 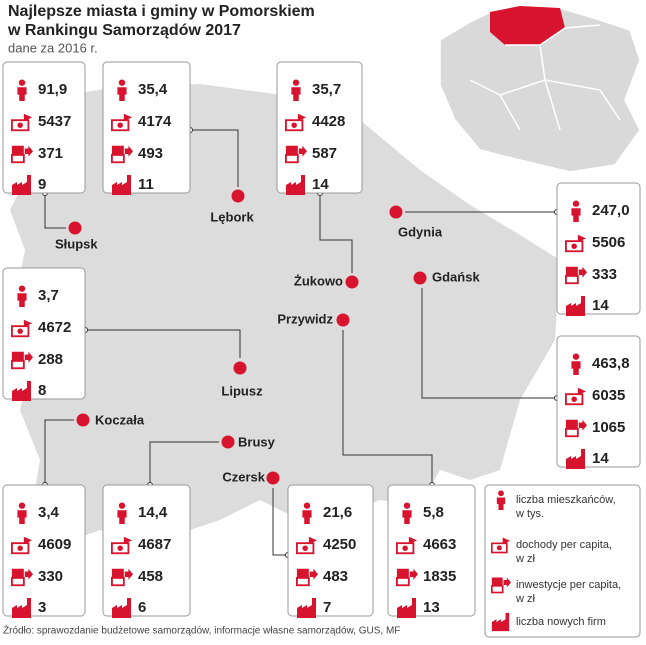 I want to click on city-value: 4609, so click(x=54, y=544).